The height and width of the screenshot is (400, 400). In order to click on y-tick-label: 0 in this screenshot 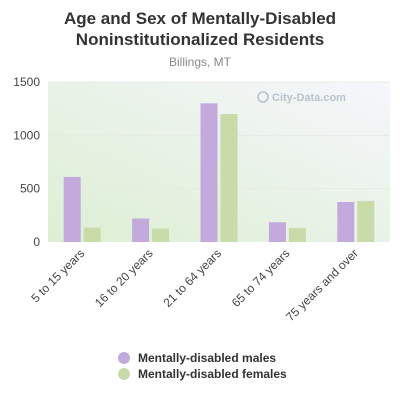, I will do `click(36, 242)`.